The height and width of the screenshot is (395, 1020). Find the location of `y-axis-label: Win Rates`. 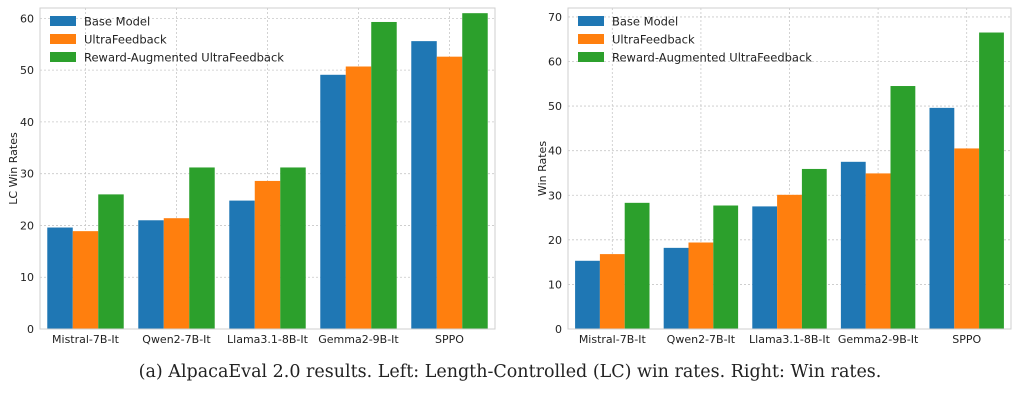

y-axis-label: Win Rates is located at coordinates (542, 168).